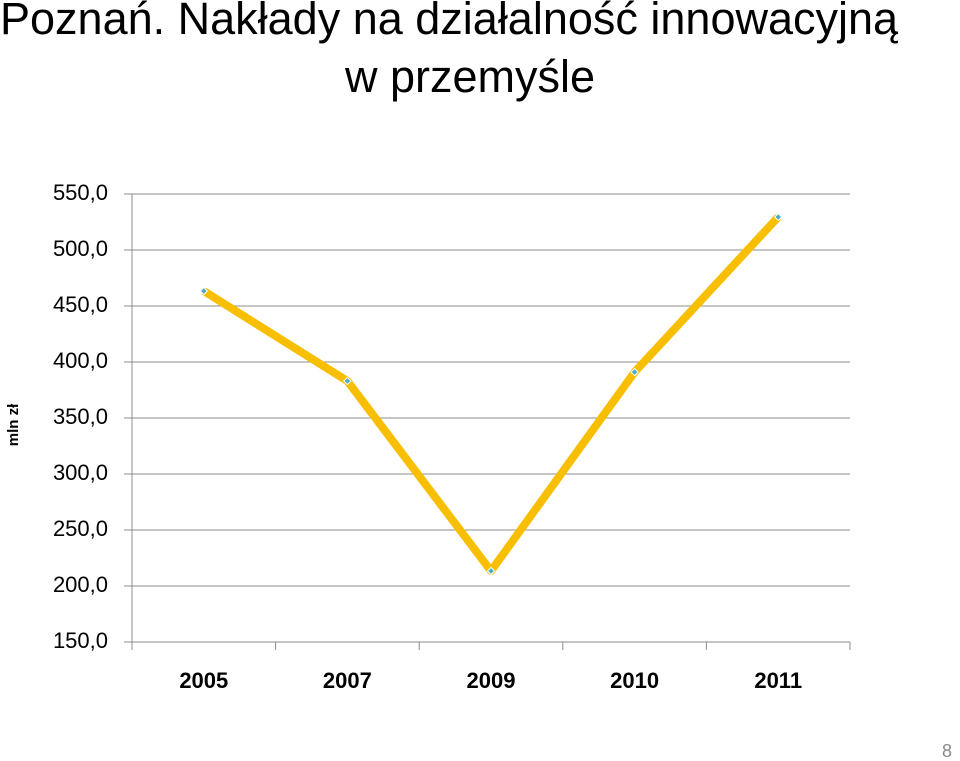  What do you see at coordinates (469, 76) in the screenshot?
I see `chart-subtitle: w przemyśle` at bounding box center [469, 76].